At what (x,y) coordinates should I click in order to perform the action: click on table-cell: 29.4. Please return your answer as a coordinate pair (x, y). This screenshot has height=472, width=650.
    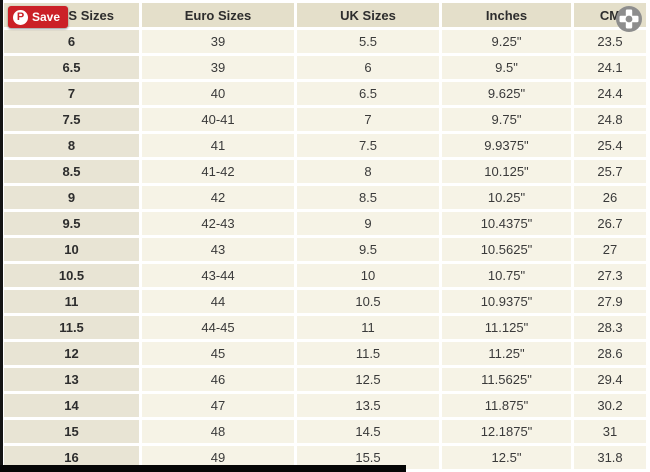
    Looking at the image, I should click on (610, 379).